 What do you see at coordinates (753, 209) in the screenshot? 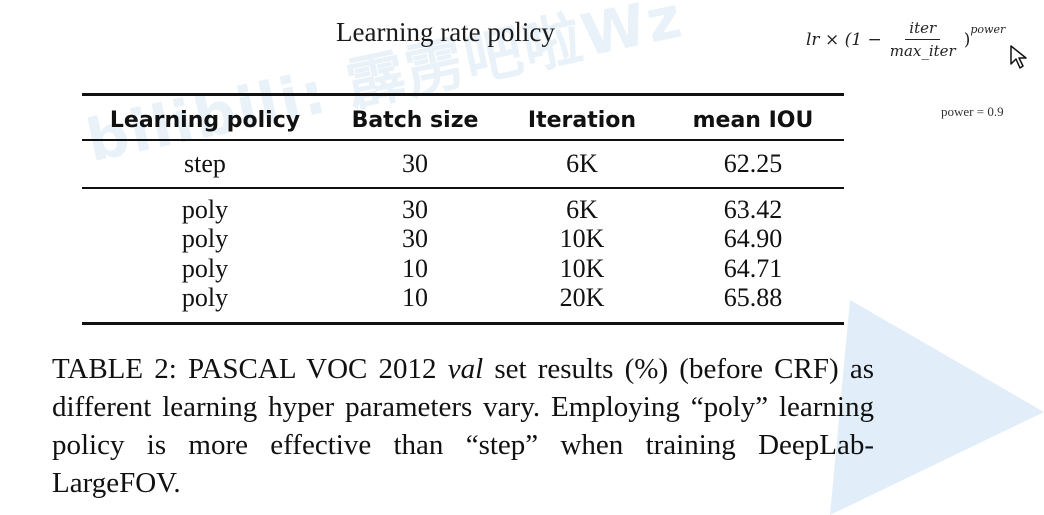
I see `table-cell: 63.42` at bounding box center [753, 209].